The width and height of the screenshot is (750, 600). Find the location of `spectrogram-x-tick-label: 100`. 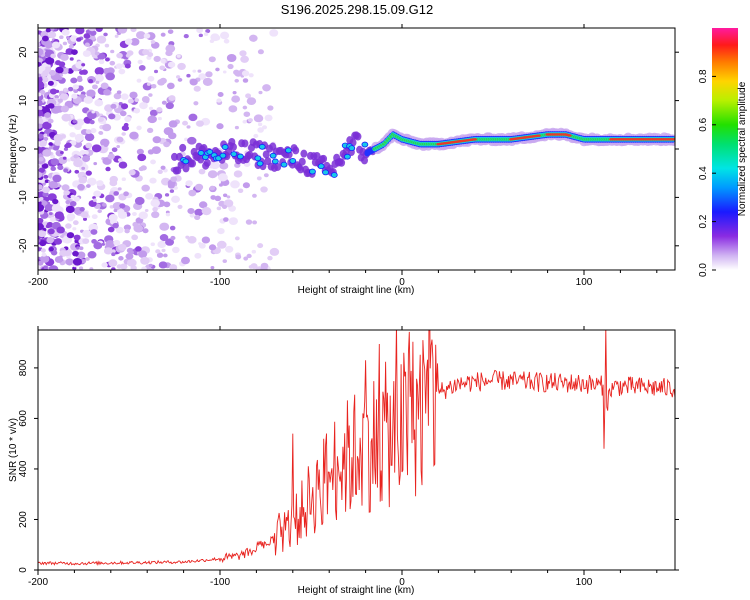

spectrogram-x-tick-label: 100 is located at coordinates (584, 282).